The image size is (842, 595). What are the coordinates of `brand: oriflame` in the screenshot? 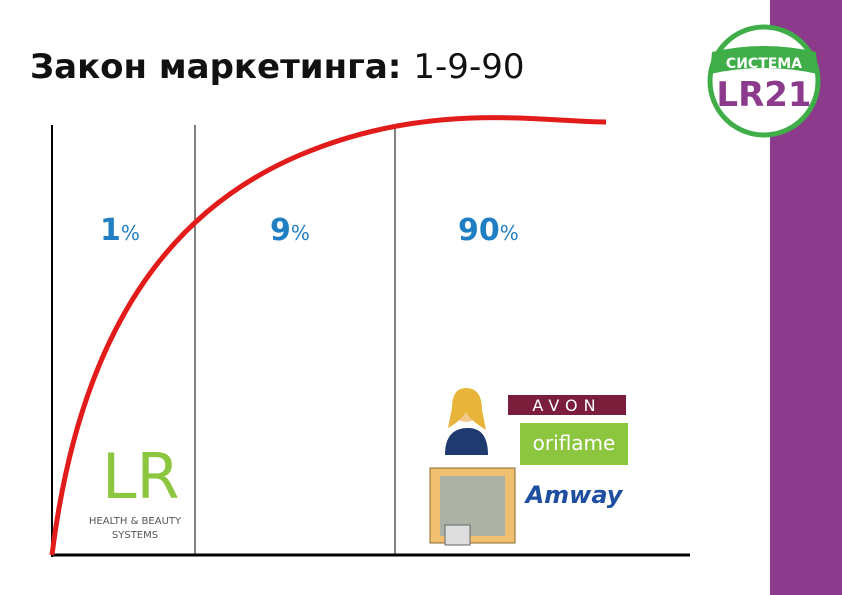 It's located at (574, 443).